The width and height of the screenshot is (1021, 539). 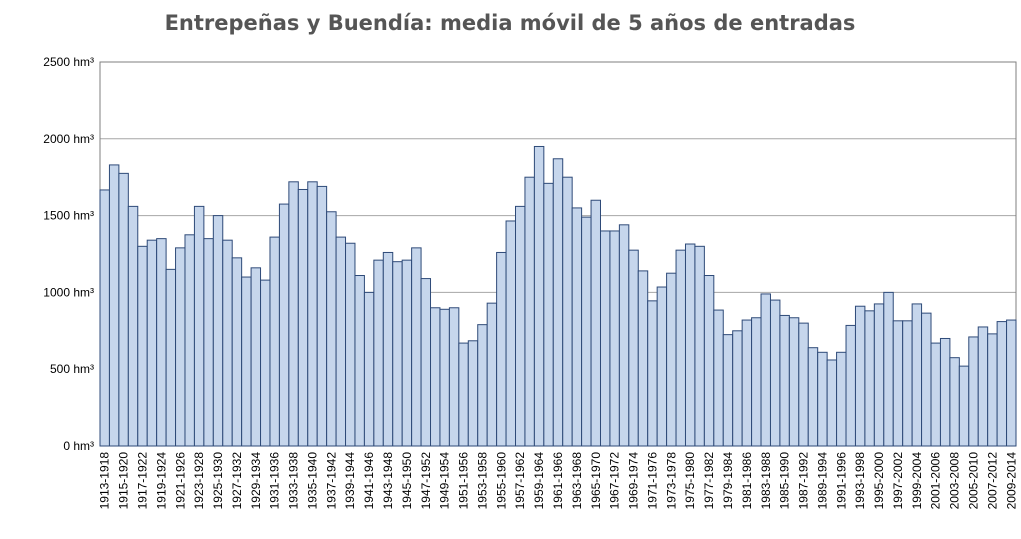 I want to click on x-tick-label: 1951-1956, so click(x=464, y=481).